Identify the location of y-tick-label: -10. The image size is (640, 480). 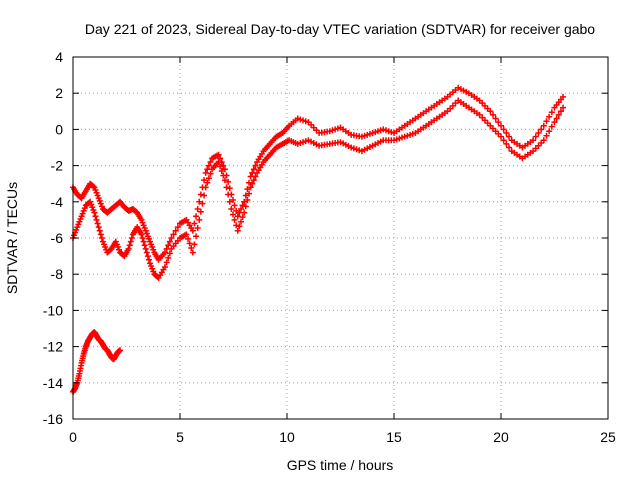
(53, 310).